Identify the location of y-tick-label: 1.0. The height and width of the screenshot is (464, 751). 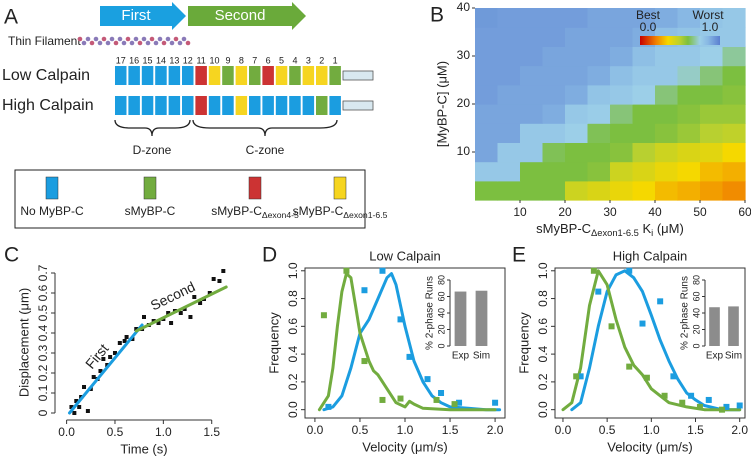
(293, 270).